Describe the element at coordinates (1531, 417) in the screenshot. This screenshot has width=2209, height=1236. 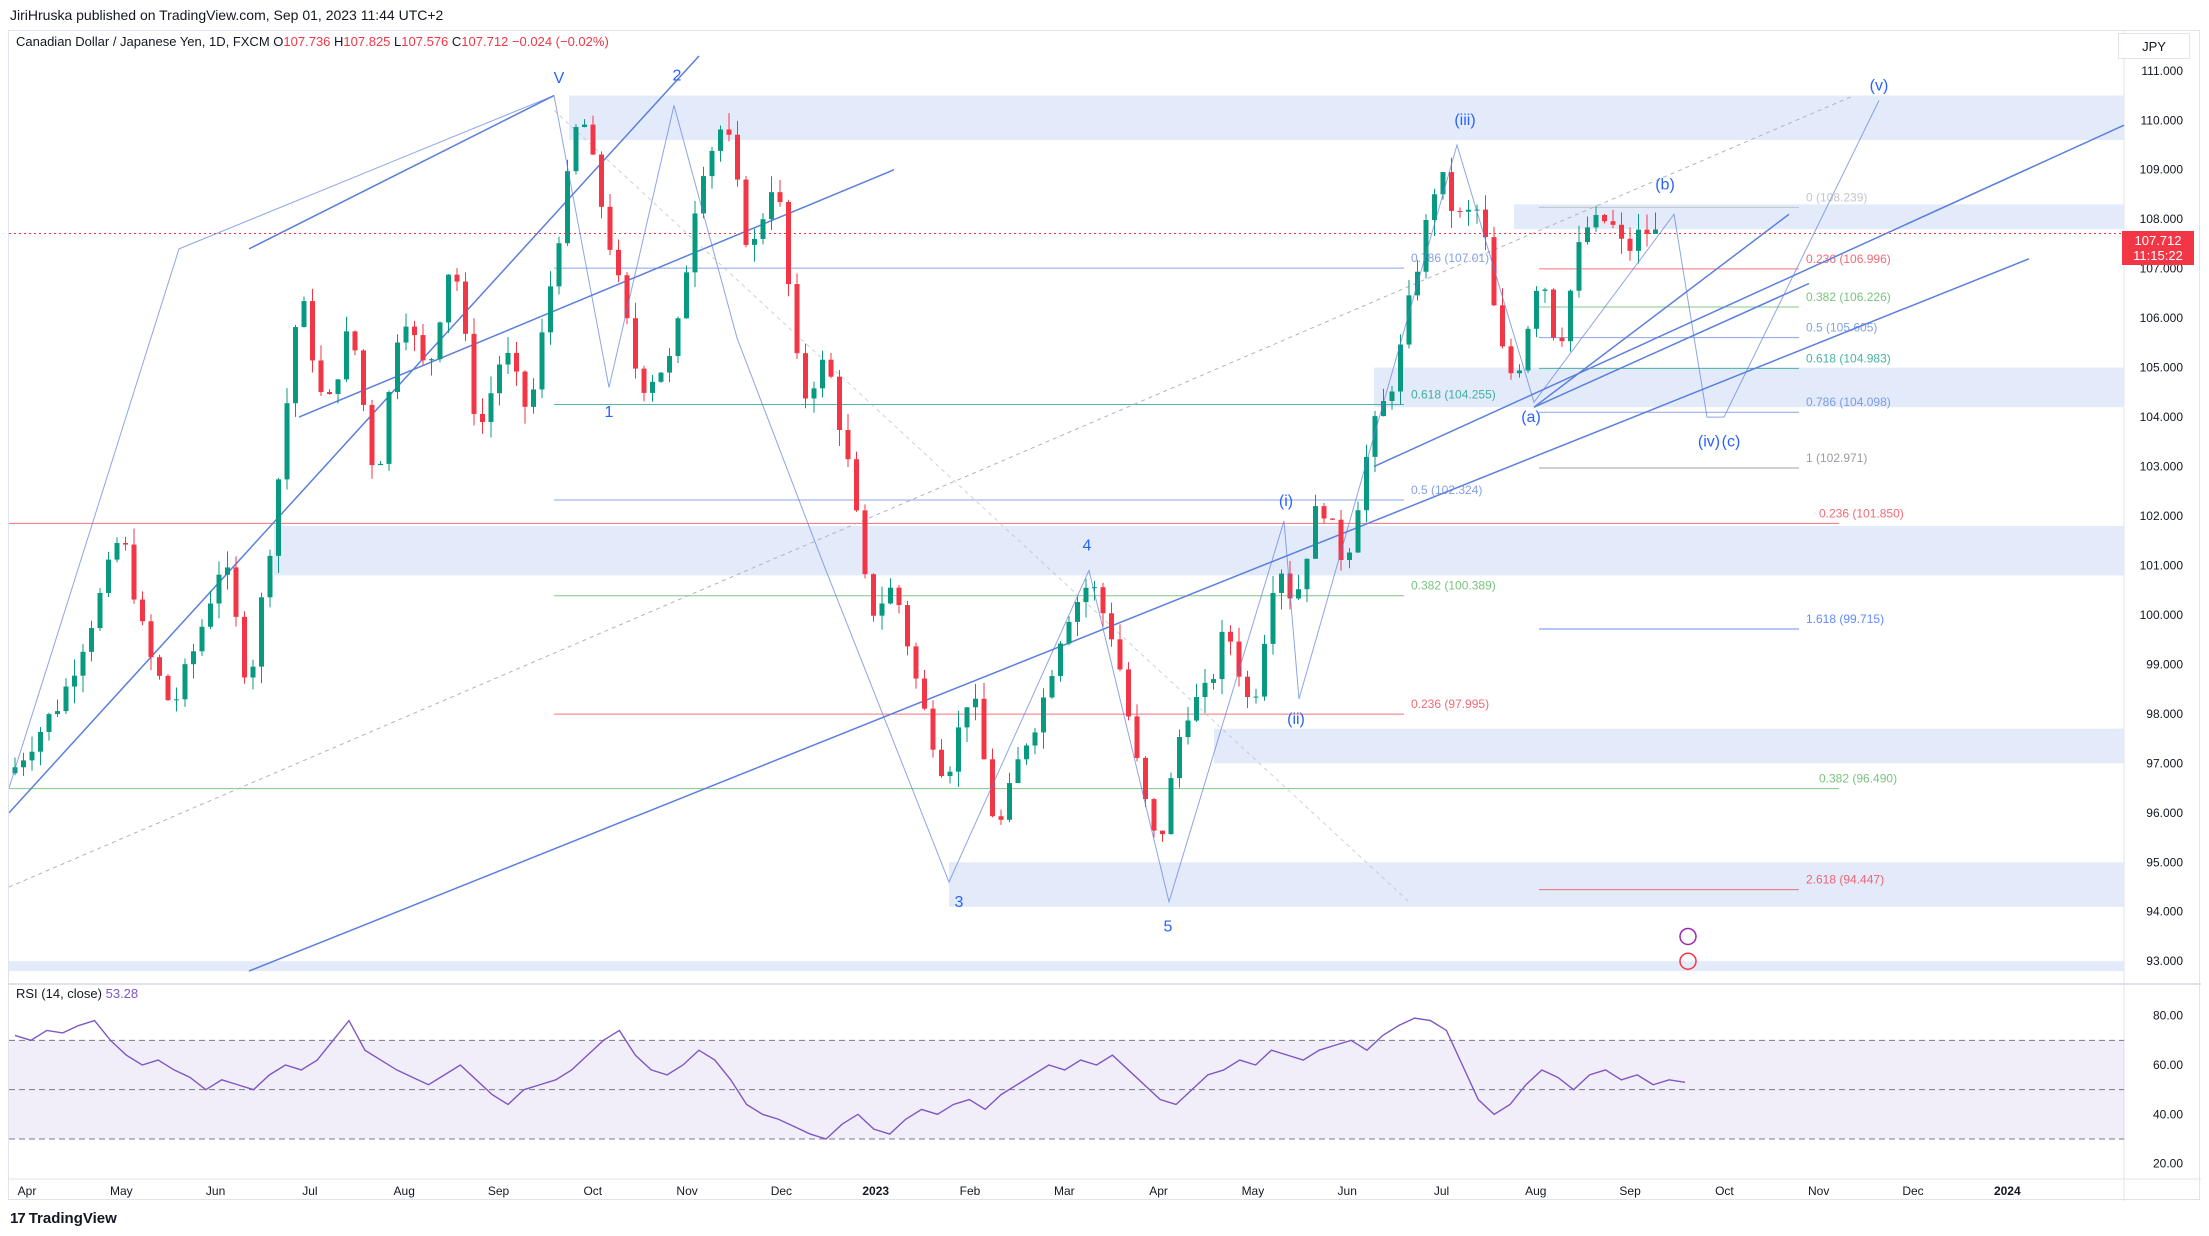
I see `wave-label: (a)` at that location.